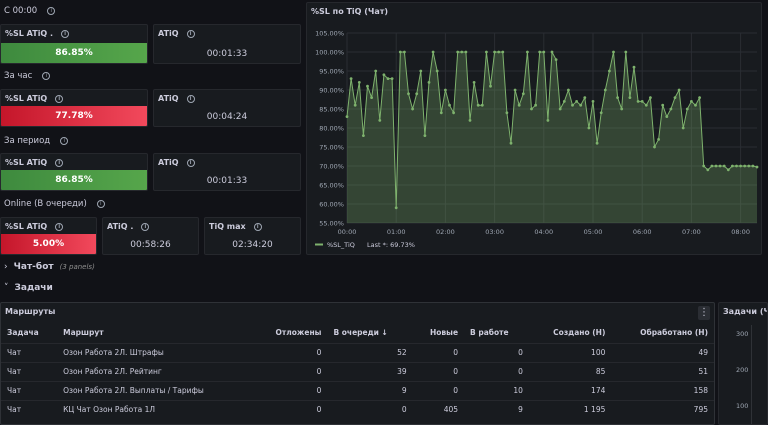 This screenshot has width=768, height=425. Describe the element at coordinates (30, 11) in the screenshot. I see `row-title-since-midnight: С 00:00 i` at that location.